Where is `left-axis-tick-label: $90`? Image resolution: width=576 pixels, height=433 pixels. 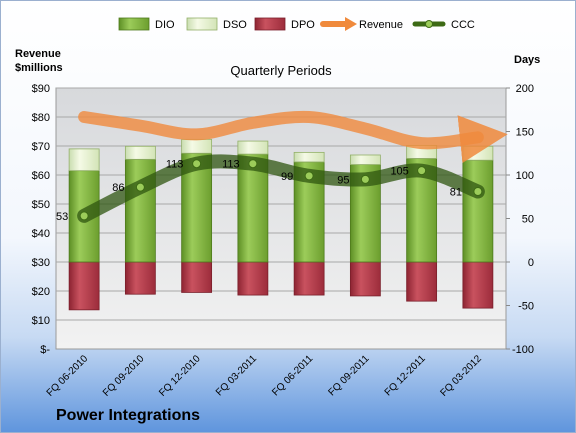 left-axis-tick-label: $90 is located at coordinates (41, 89).